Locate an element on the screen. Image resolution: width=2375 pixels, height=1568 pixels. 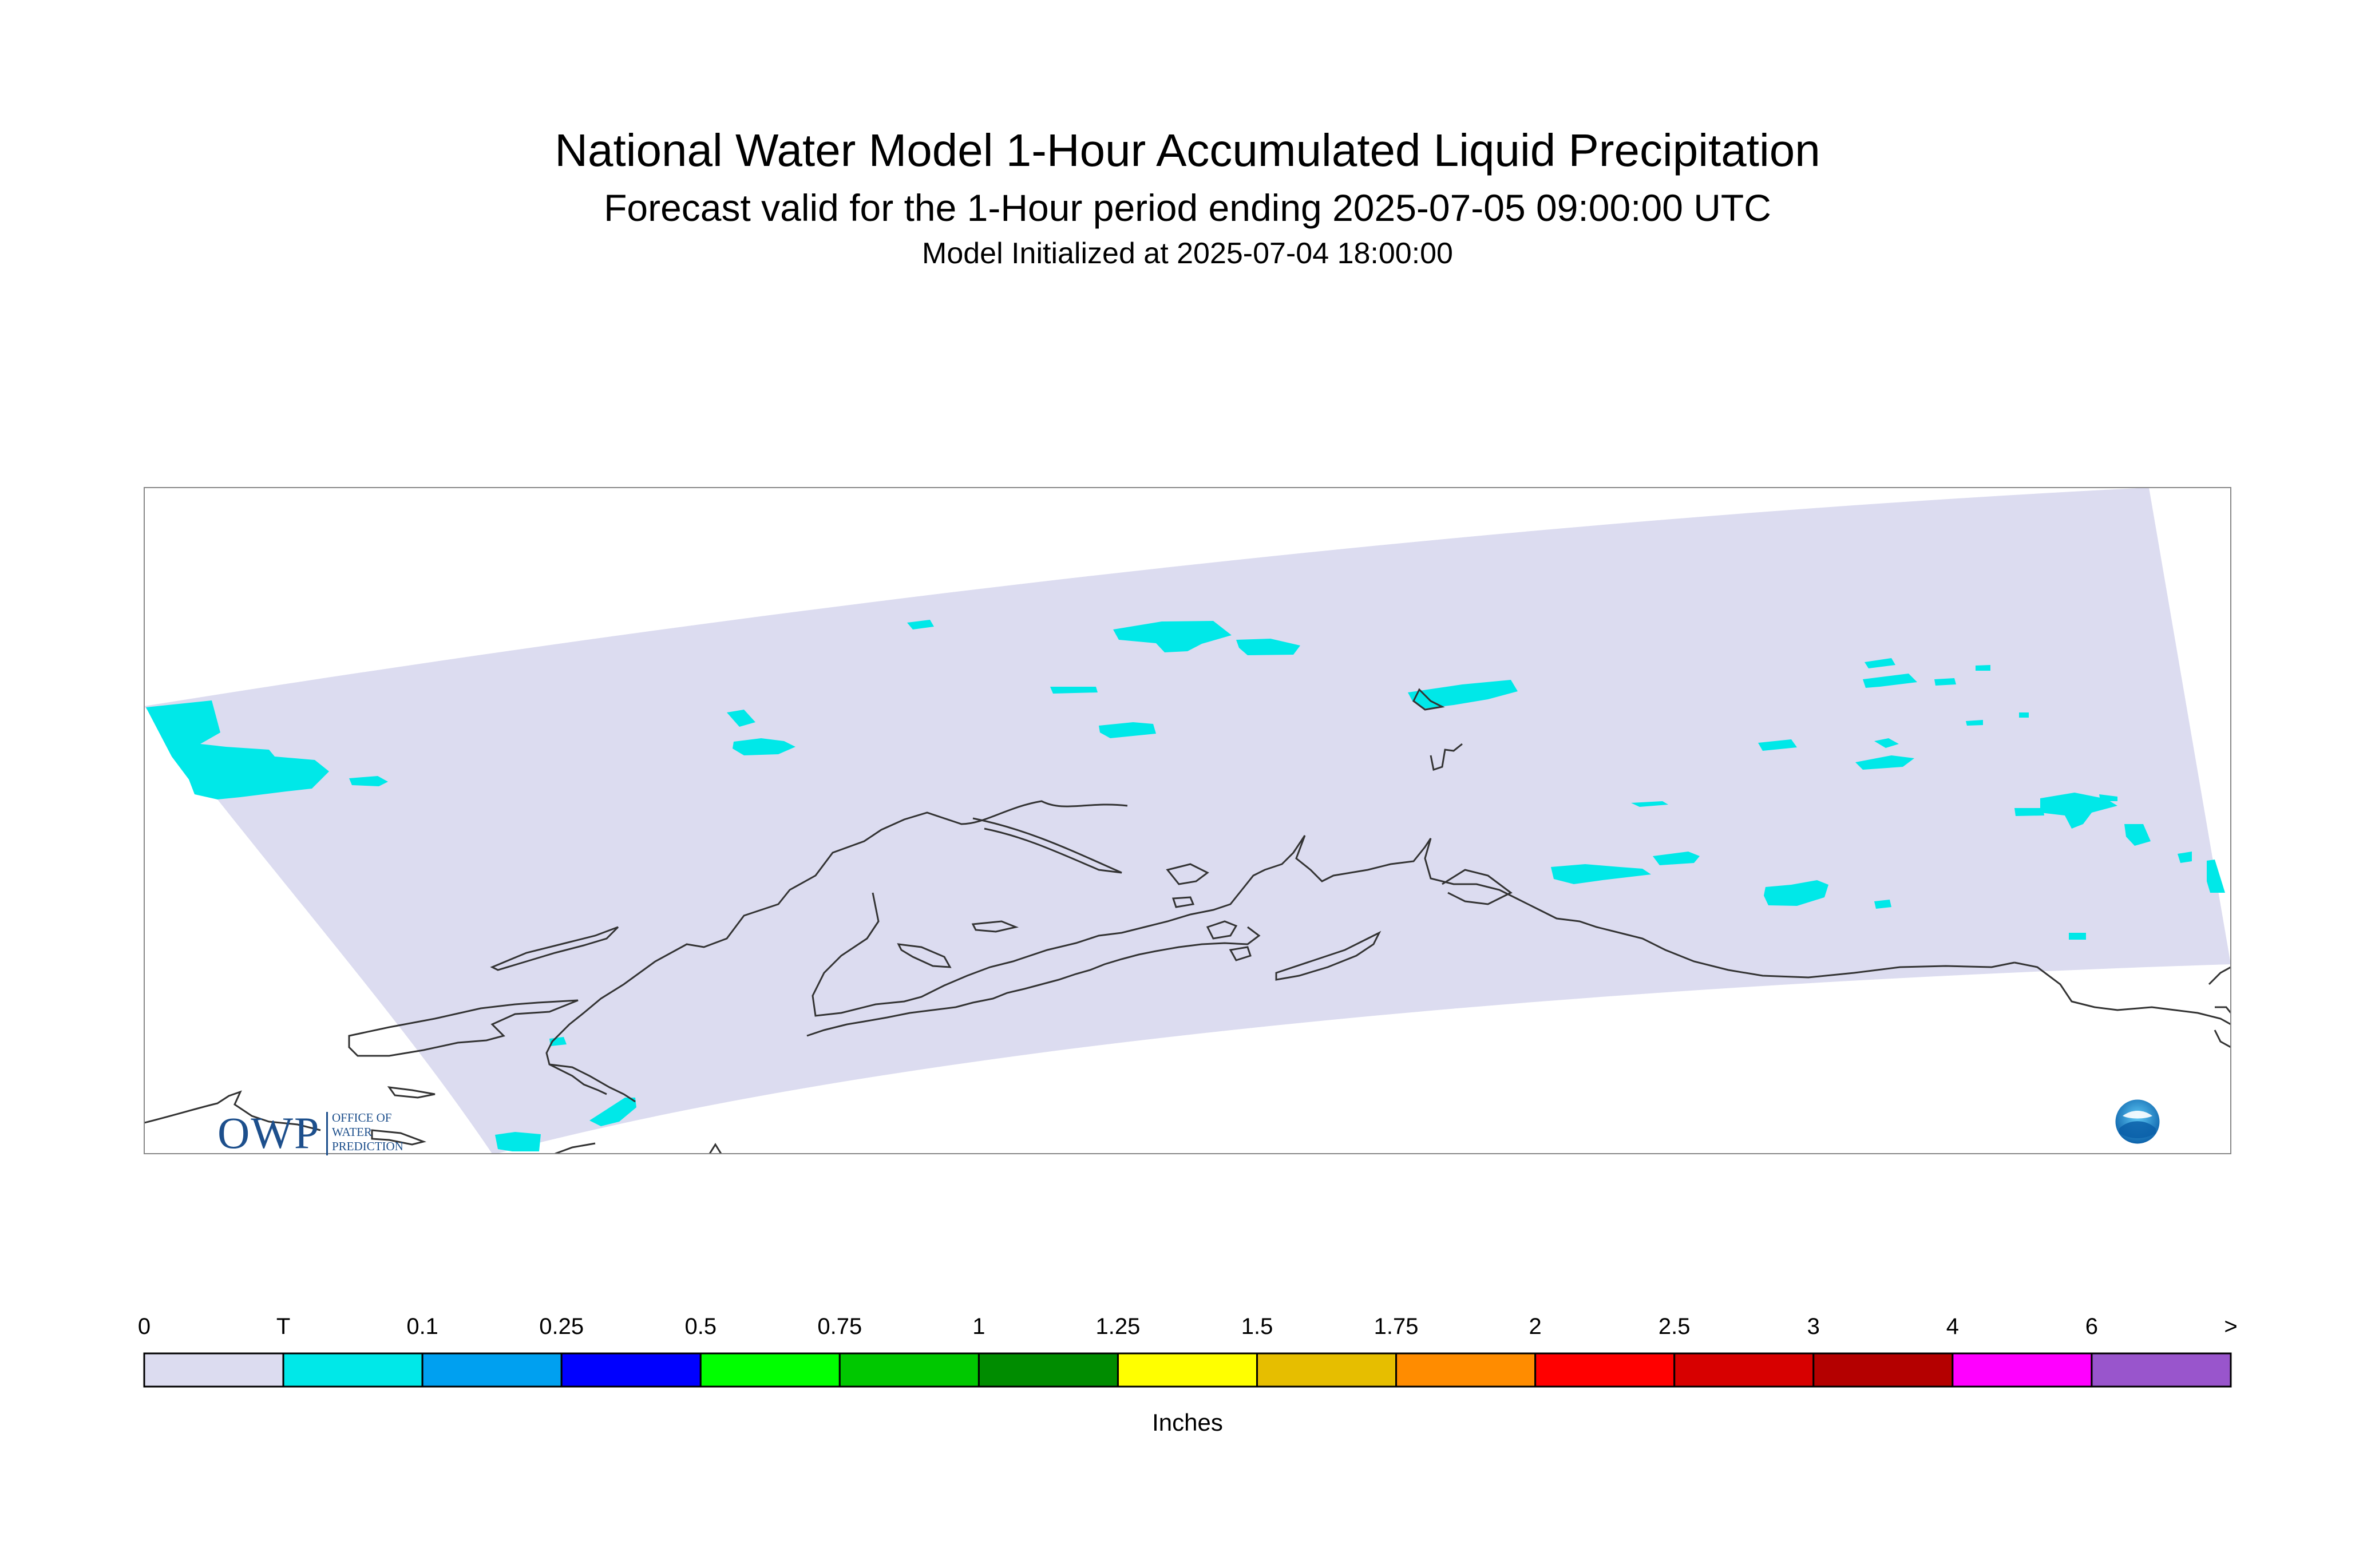
coastline-panhandle is located at coordinates (2123, 993).